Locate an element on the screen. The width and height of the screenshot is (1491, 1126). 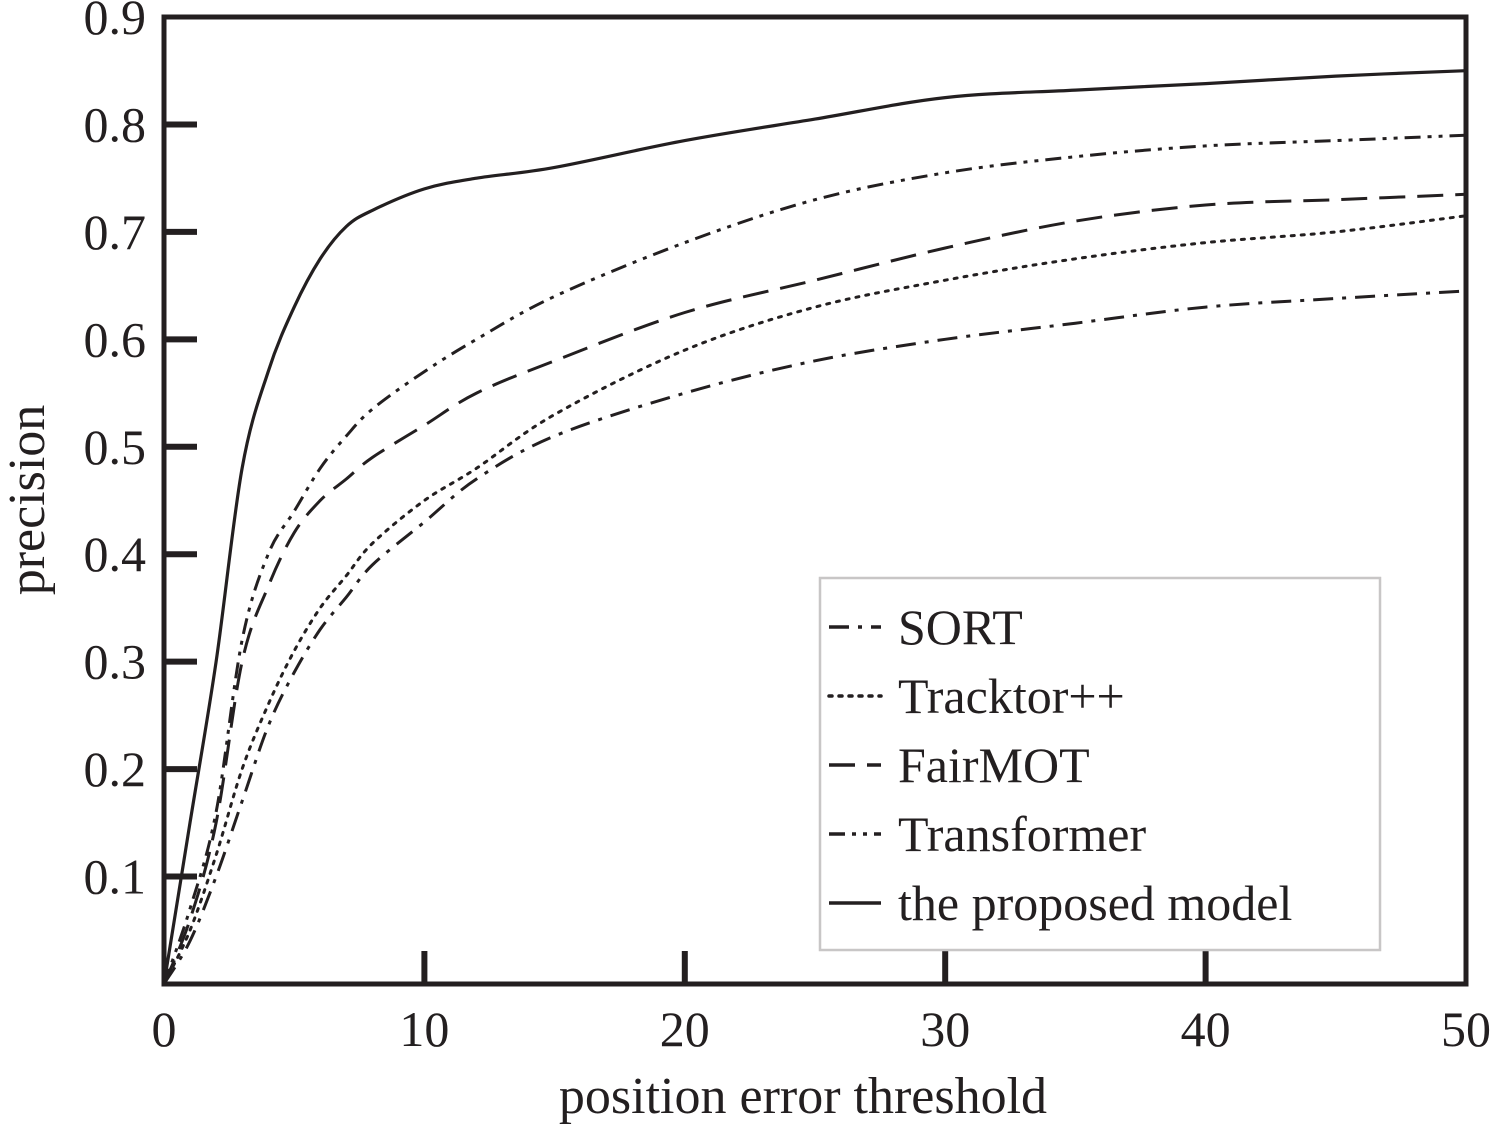
y-tick-label: 0.1 is located at coordinates (115, 877).